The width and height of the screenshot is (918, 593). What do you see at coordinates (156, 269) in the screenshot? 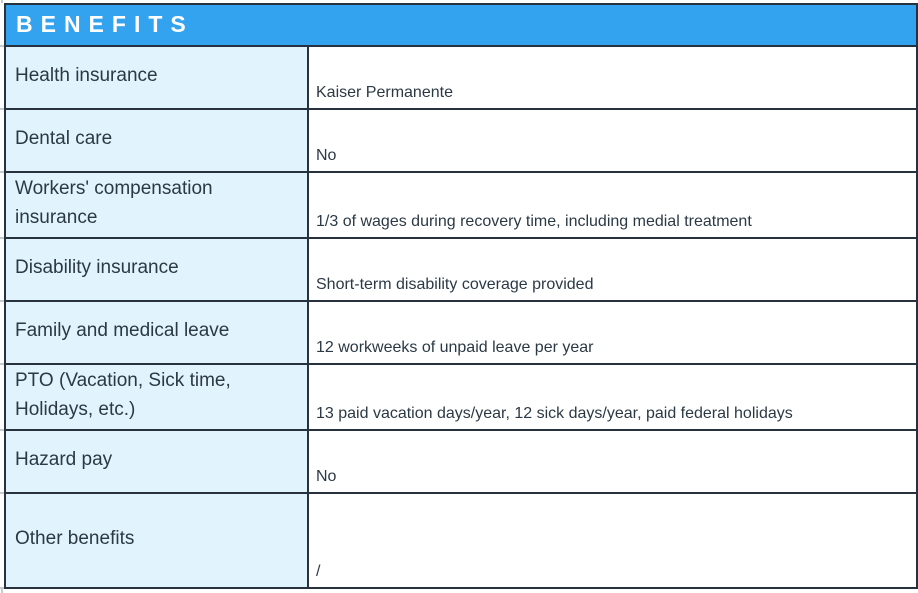
I see `benefit-label-cell: Disability insurance` at bounding box center [156, 269].